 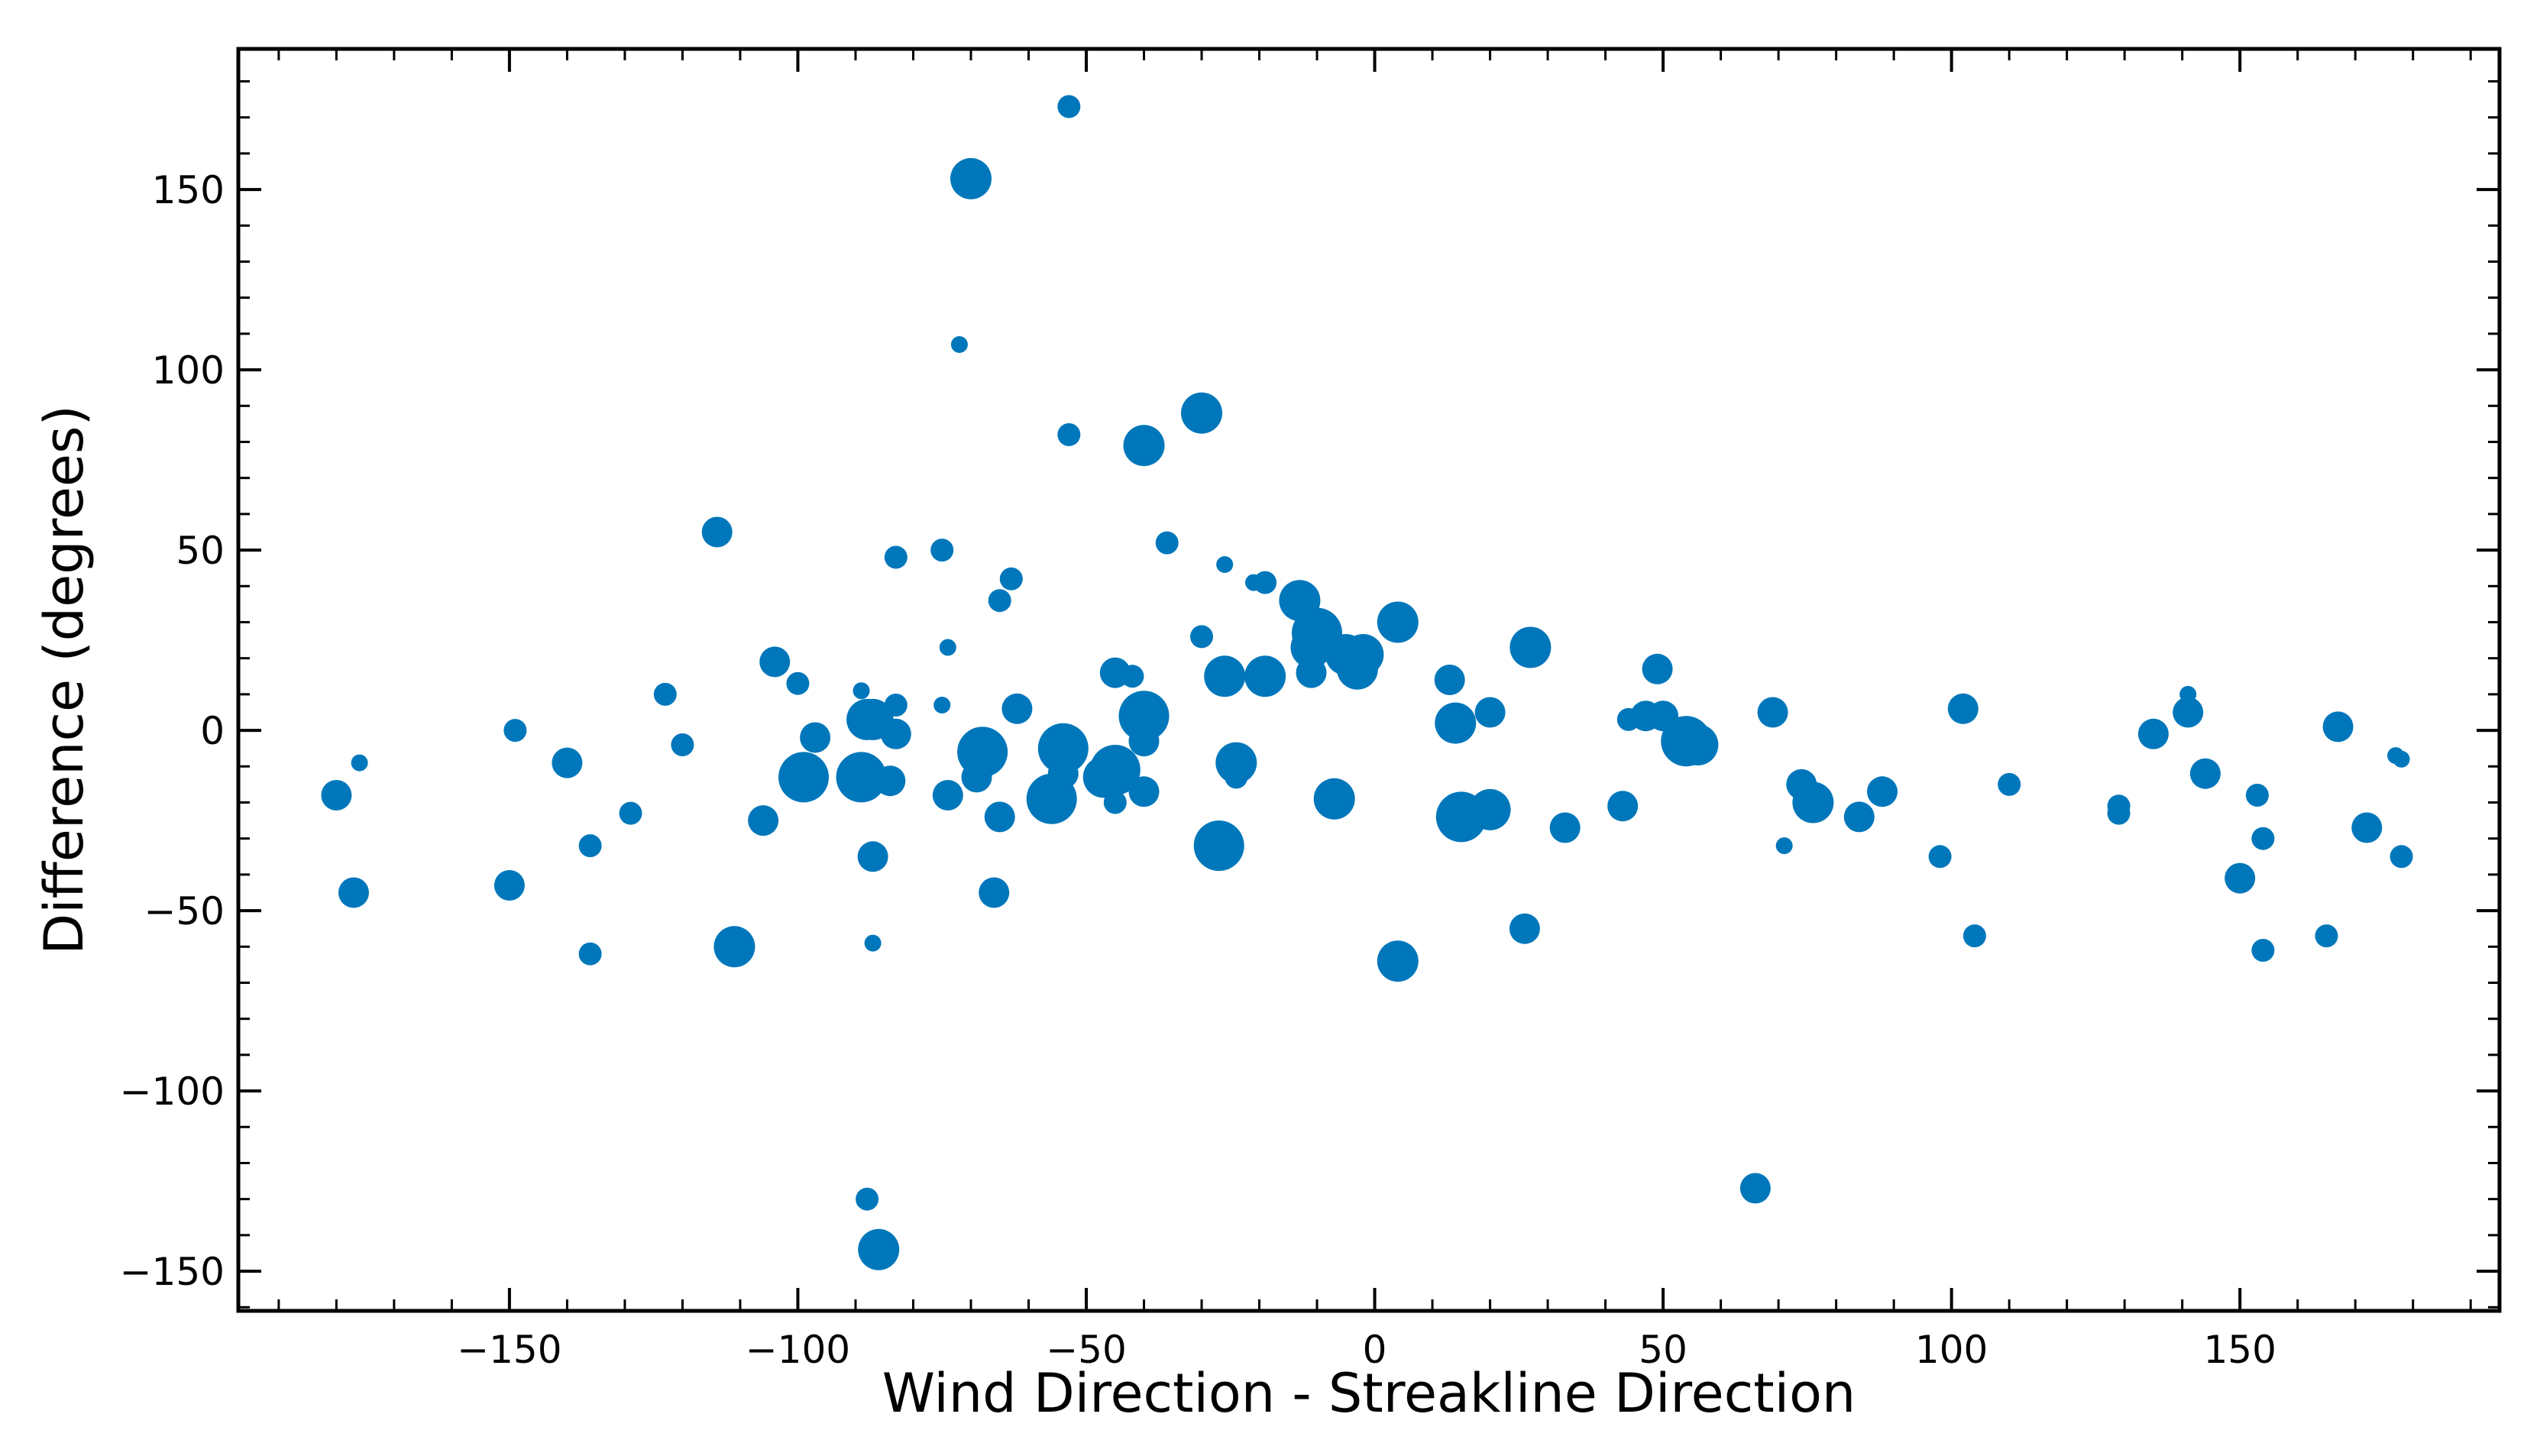 What do you see at coordinates (188, 370) in the screenshot?
I see `y-tick-label: 100` at bounding box center [188, 370].